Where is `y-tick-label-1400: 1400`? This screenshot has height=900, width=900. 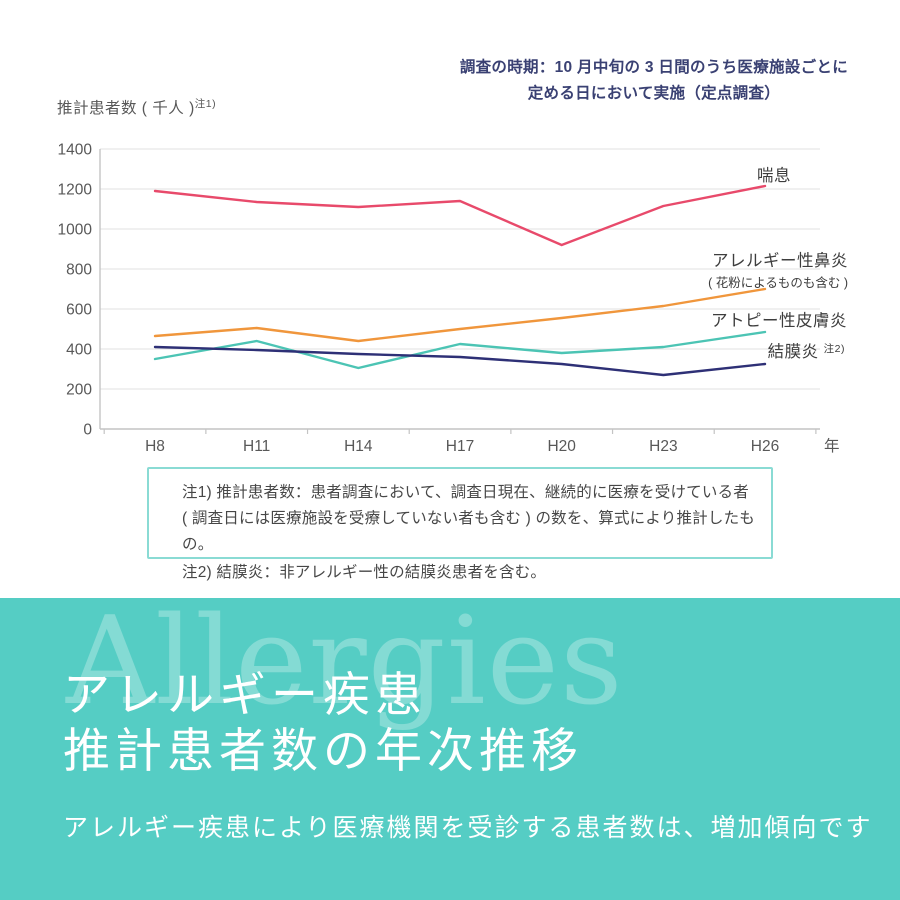 y-tick-label-1400: 1400 is located at coordinates (75, 150).